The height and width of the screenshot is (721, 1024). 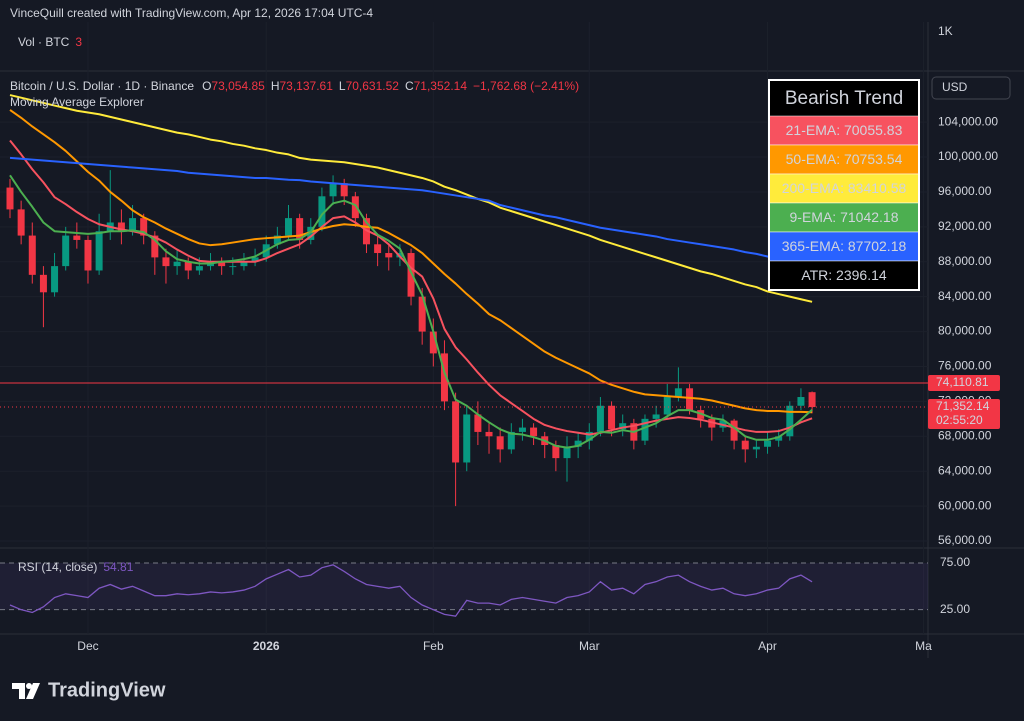 I want to click on table-row: 50-EMA: 70753.54, so click(x=844, y=159).